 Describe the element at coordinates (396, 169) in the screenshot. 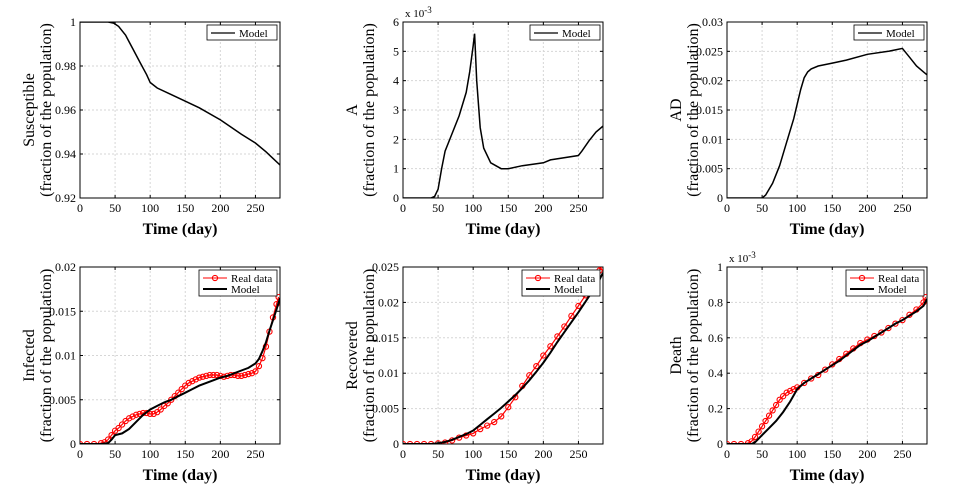

I see `y-tick-label: 1` at that location.